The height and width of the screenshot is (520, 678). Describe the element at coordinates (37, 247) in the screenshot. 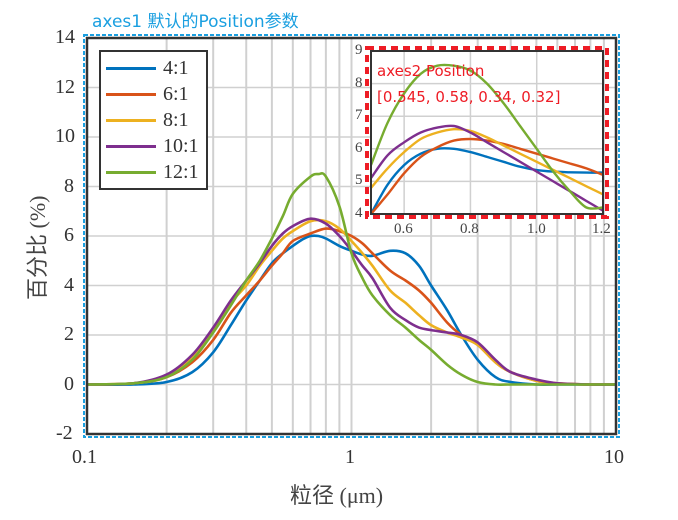

I see `y-axis-label: 百分比 (%)` at that location.